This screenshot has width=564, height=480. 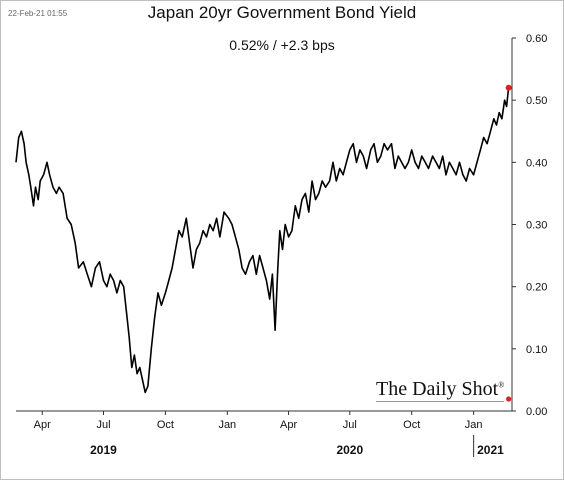 What do you see at coordinates (536, 350) in the screenshot?
I see `y-tick-label: 0.10` at bounding box center [536, 350].